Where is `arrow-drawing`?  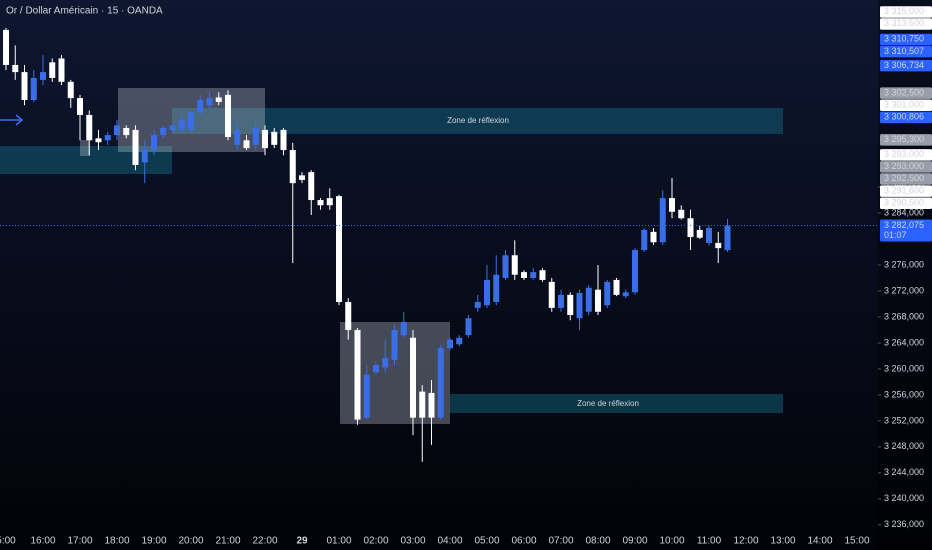 arrow-drawing is located at coordinates (12, 120).